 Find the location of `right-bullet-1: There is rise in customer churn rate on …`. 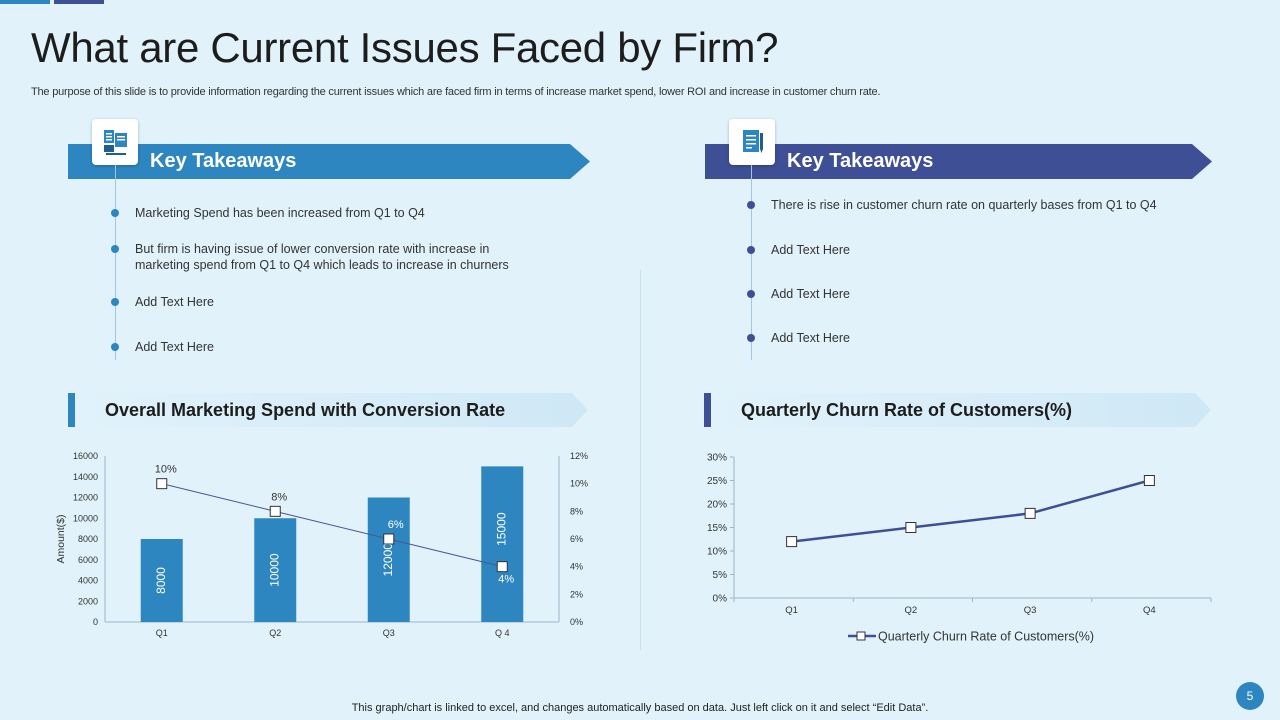

right-bullet-1: There is rise in customer churn rate on … is located at coordinates (964, 205).